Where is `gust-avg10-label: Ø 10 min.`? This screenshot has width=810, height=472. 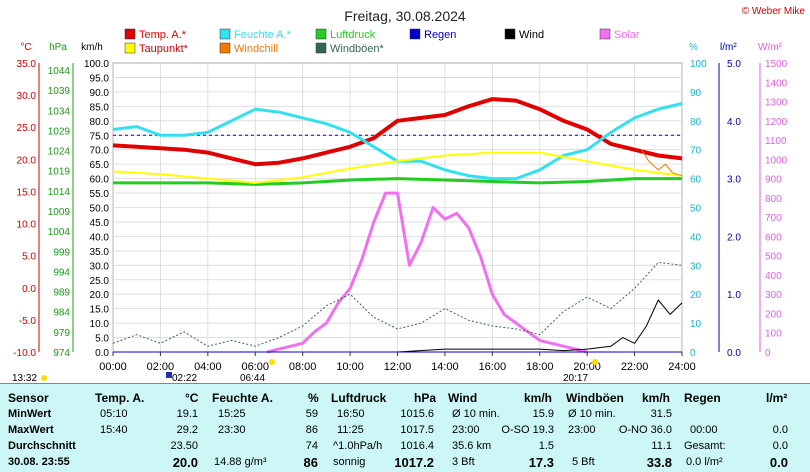
gust-avg10-label: Ø 10 min. is located at coordinates (592, 414).